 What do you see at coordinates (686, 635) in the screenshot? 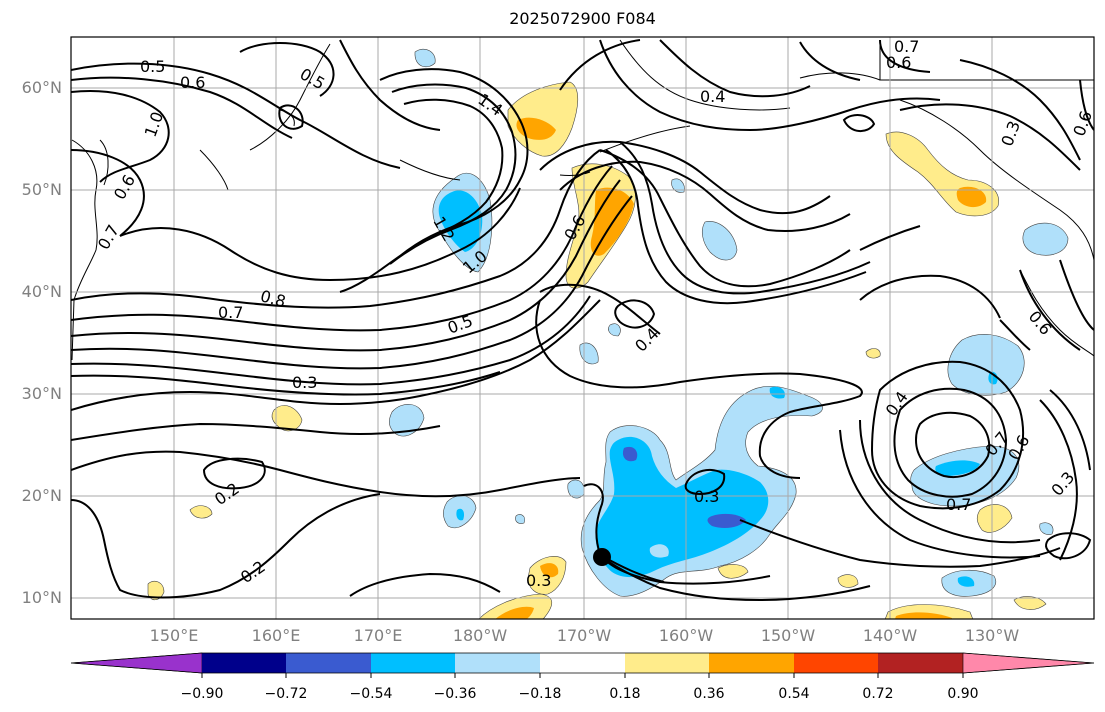
I see `lon-label: 160°W` at bounding box center [686, 635].